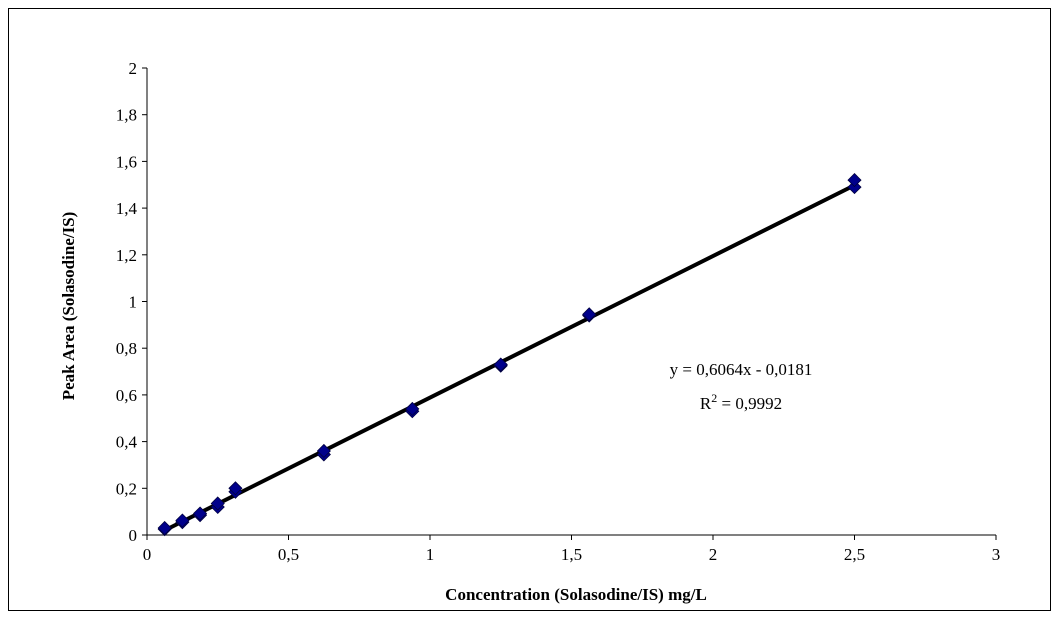 This screenshot has height=619, width=1061. Describe the element at coordinates (126, 488) in the screenshot. I see `y-tick-label: 0,2` at that location.